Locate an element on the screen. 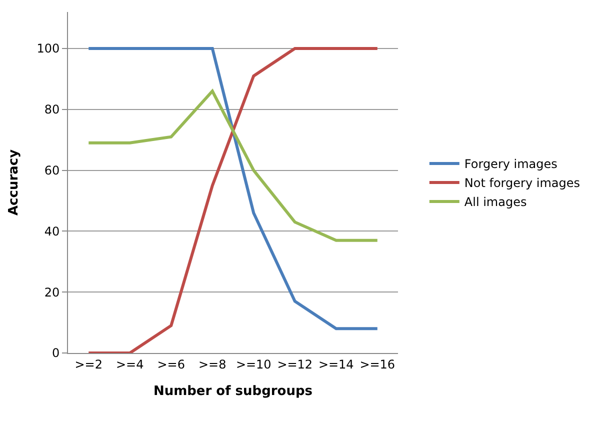  legend-label: Not forgery images is located at coordinates (522, 183).